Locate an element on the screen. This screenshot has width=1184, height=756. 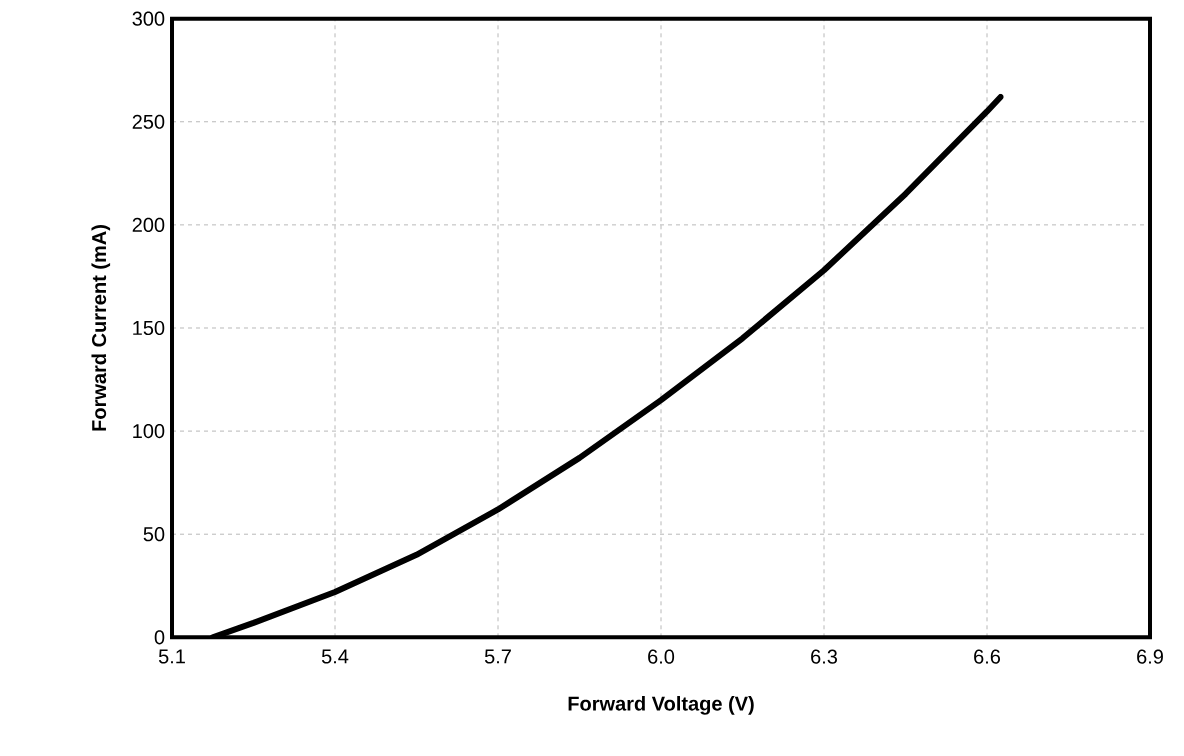
y-tick-label: 300 is located at coordinates (148, 18).